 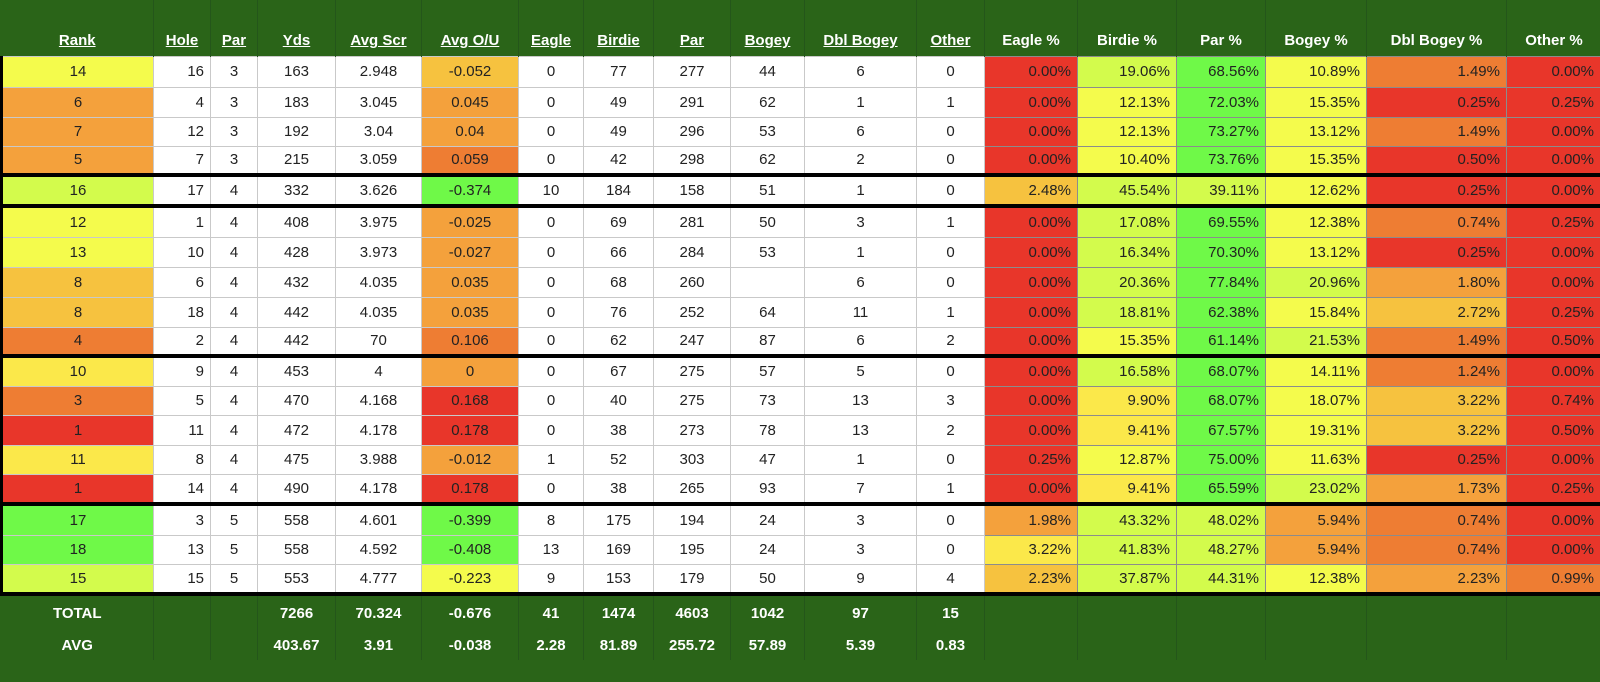 What do you see at coordinates (296, 459) in the screenshot?
I see `yds-cell: 475` at bounding box center [296, 459].